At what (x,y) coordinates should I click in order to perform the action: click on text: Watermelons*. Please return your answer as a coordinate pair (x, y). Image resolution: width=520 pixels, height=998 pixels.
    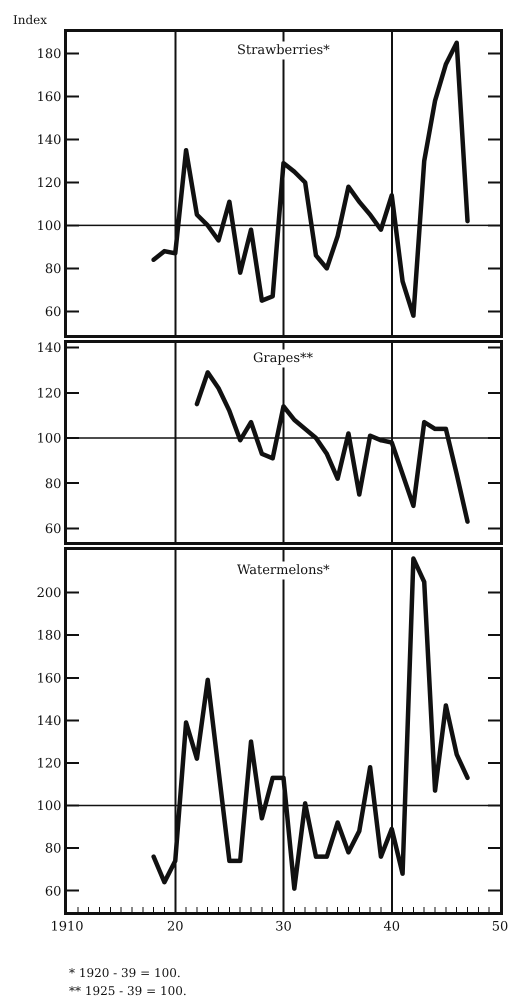
    Looking at the image, I should click on (283, 570).